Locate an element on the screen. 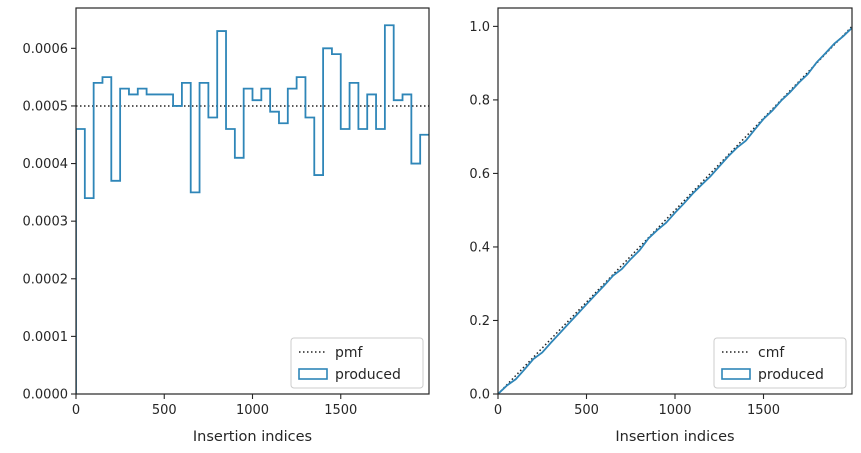 The width and height of the screenshot is (861, 453). y-tick-label: 0.0004 is located at coordinates (46, 164).